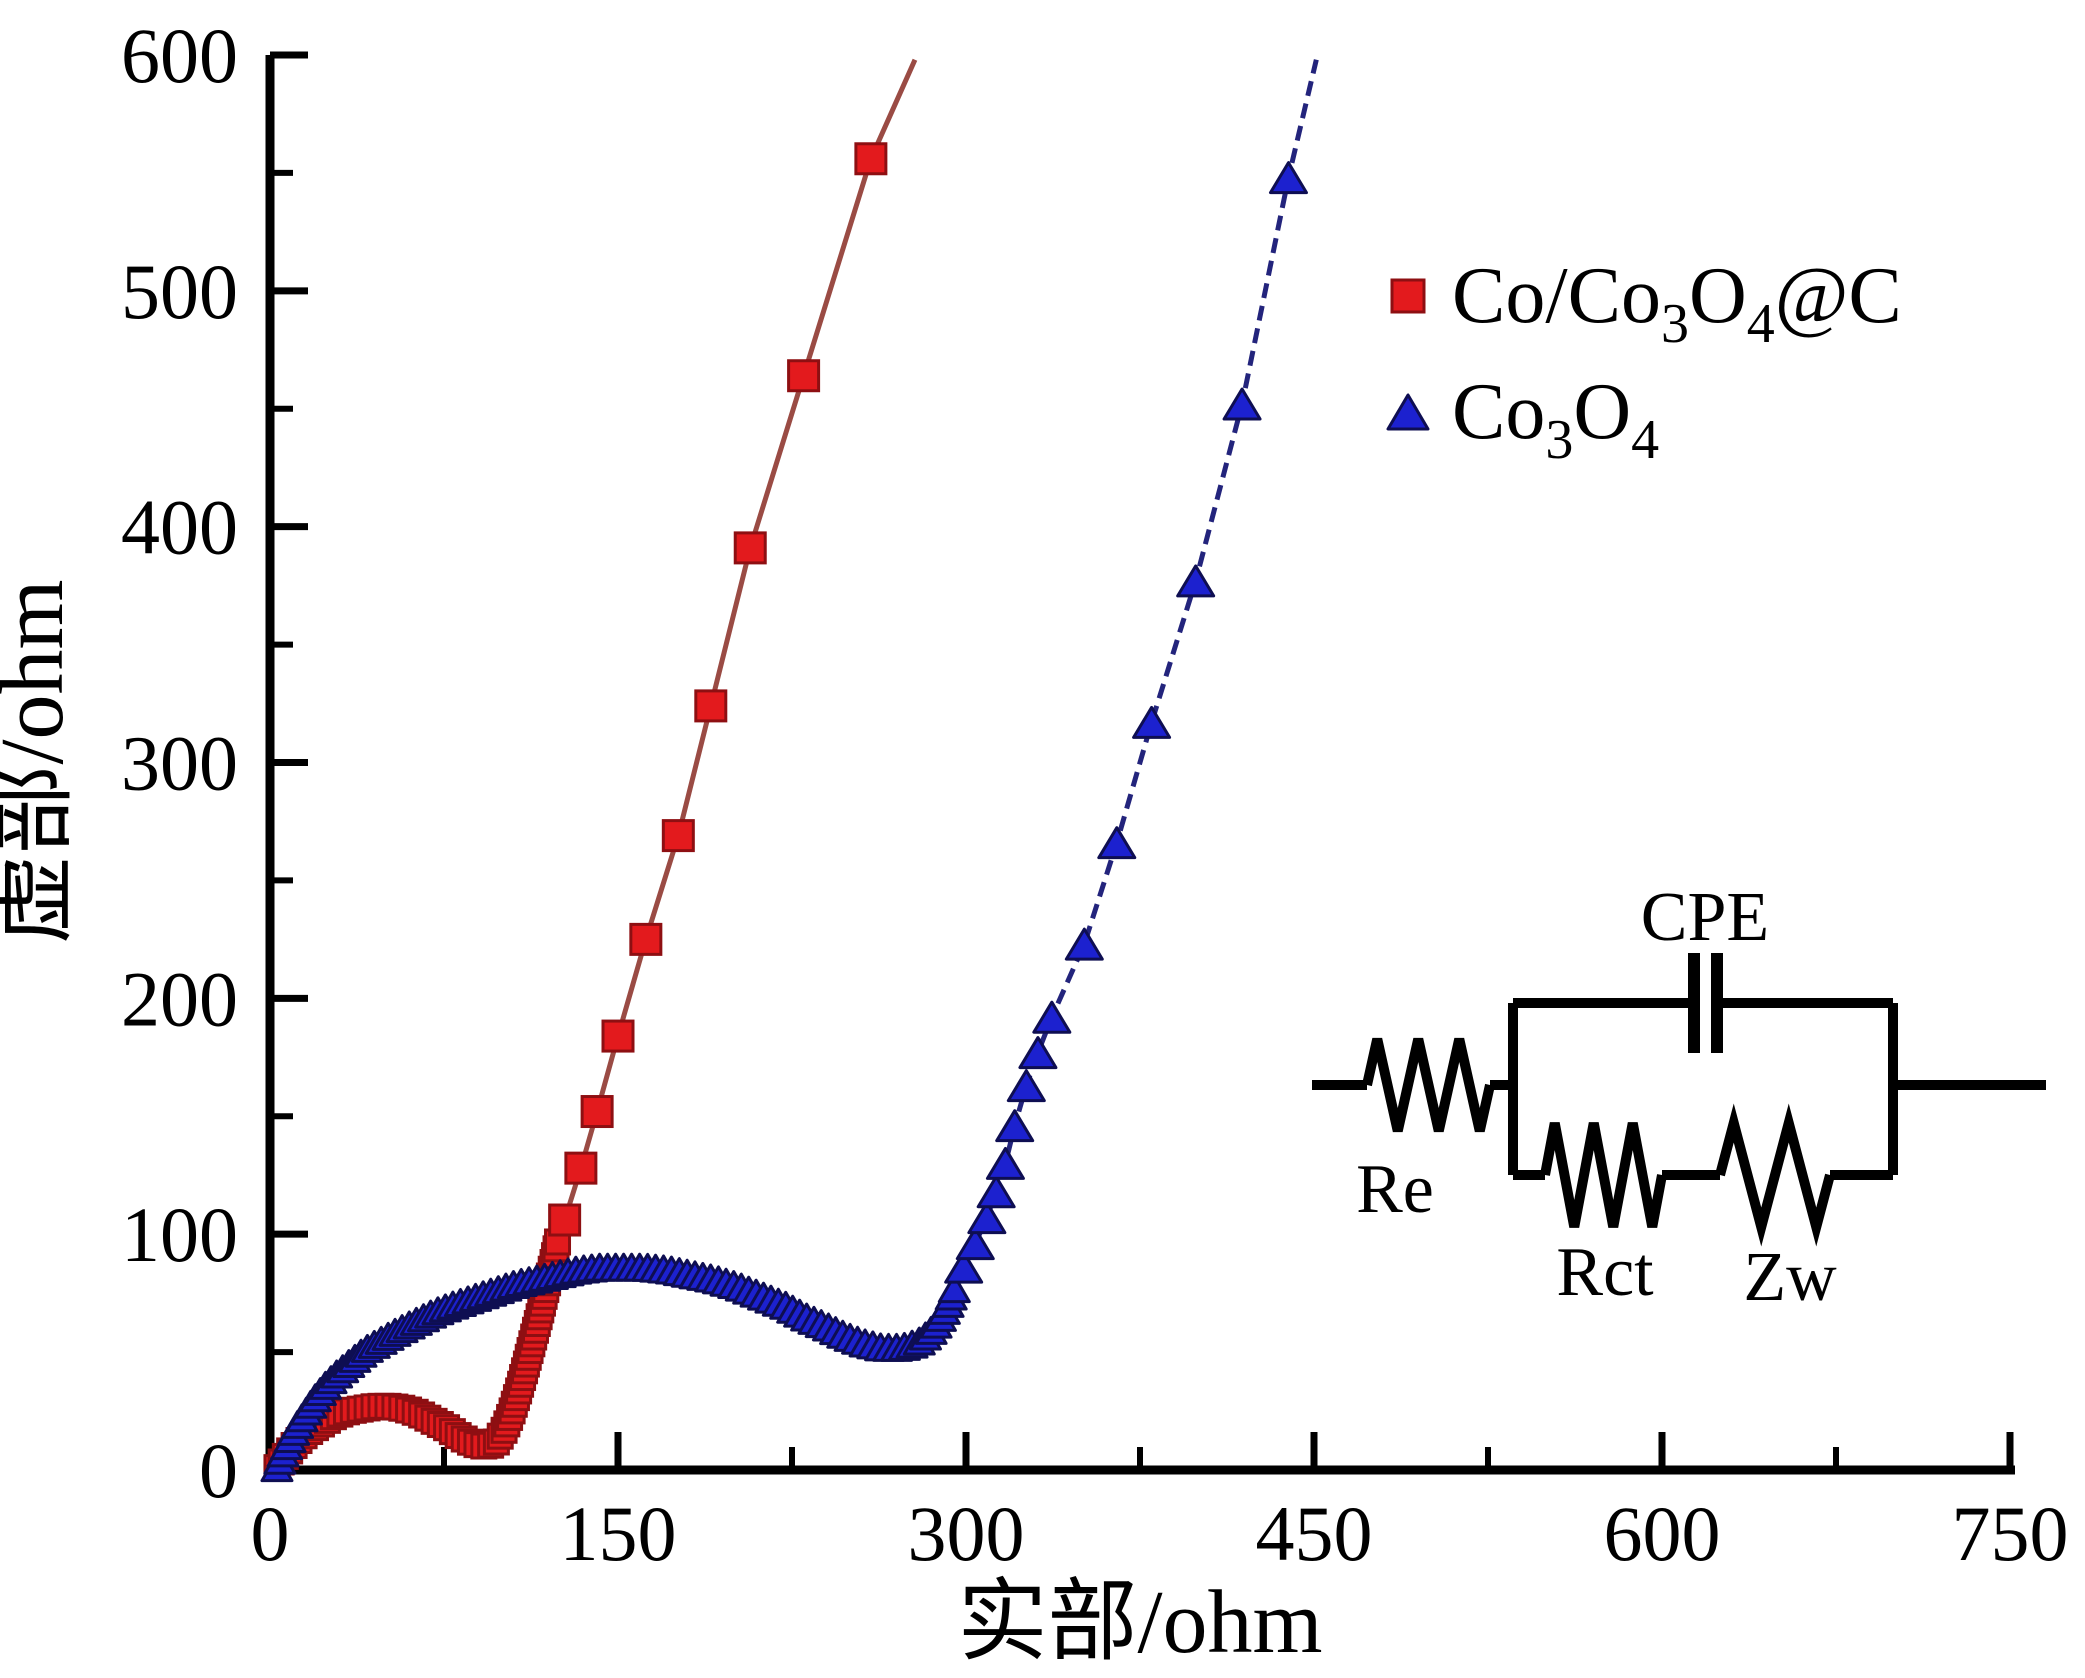  What do you see at coordinates (218, 1470) in the screenshot?
I see `y-tick-label: 0` at bounding box center [218, 1470].